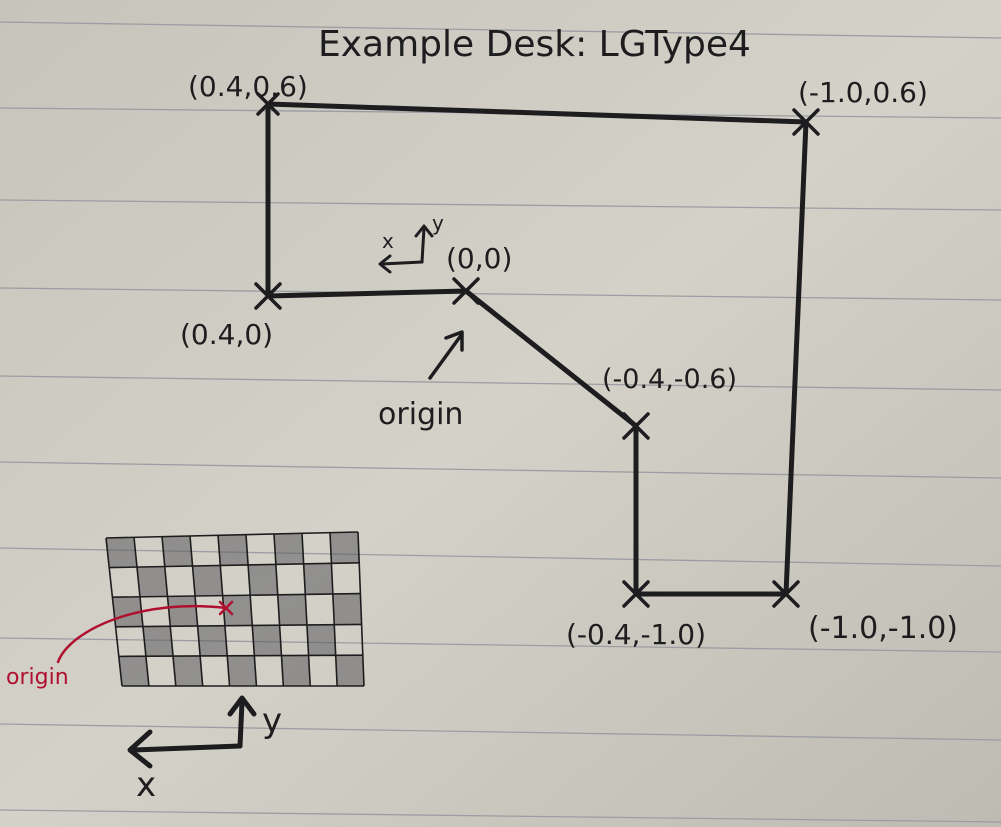 Image resolution: width=1001 pixels, height=827 pixels. Describe the element at coordinates (806, 122) in the screenshot. I see `vertex-mark-top-right` at that location.